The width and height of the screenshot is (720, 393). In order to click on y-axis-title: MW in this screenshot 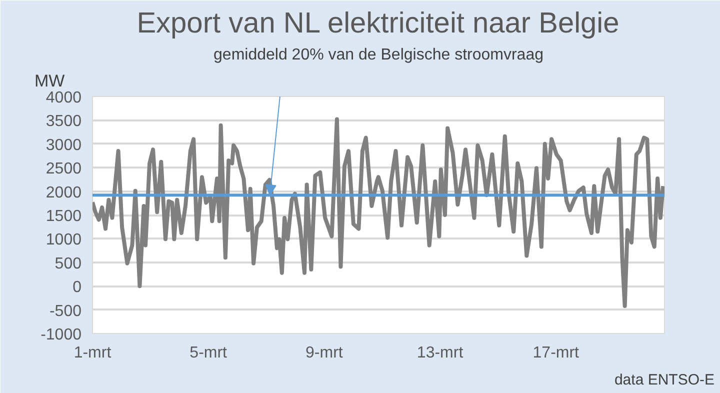, I will do `click(49, 81)`.